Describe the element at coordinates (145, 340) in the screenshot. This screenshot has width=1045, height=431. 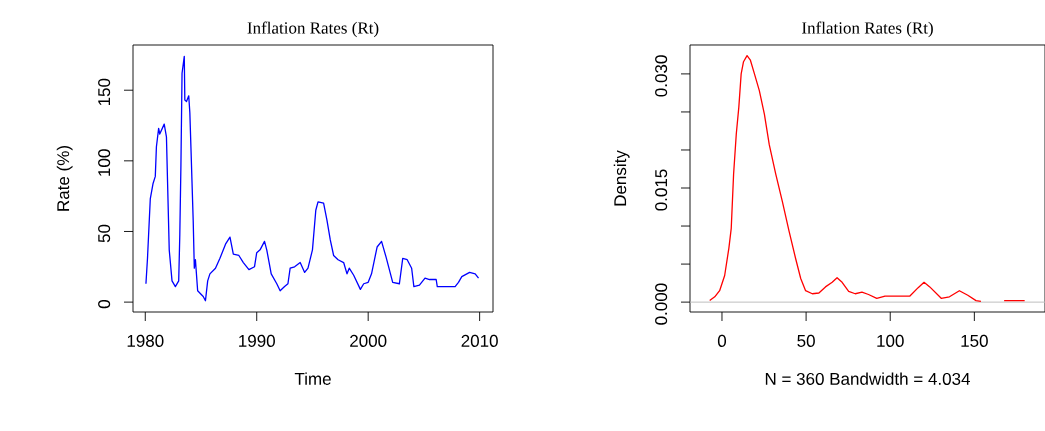
I see `x-tick-label: 1980` at that location.